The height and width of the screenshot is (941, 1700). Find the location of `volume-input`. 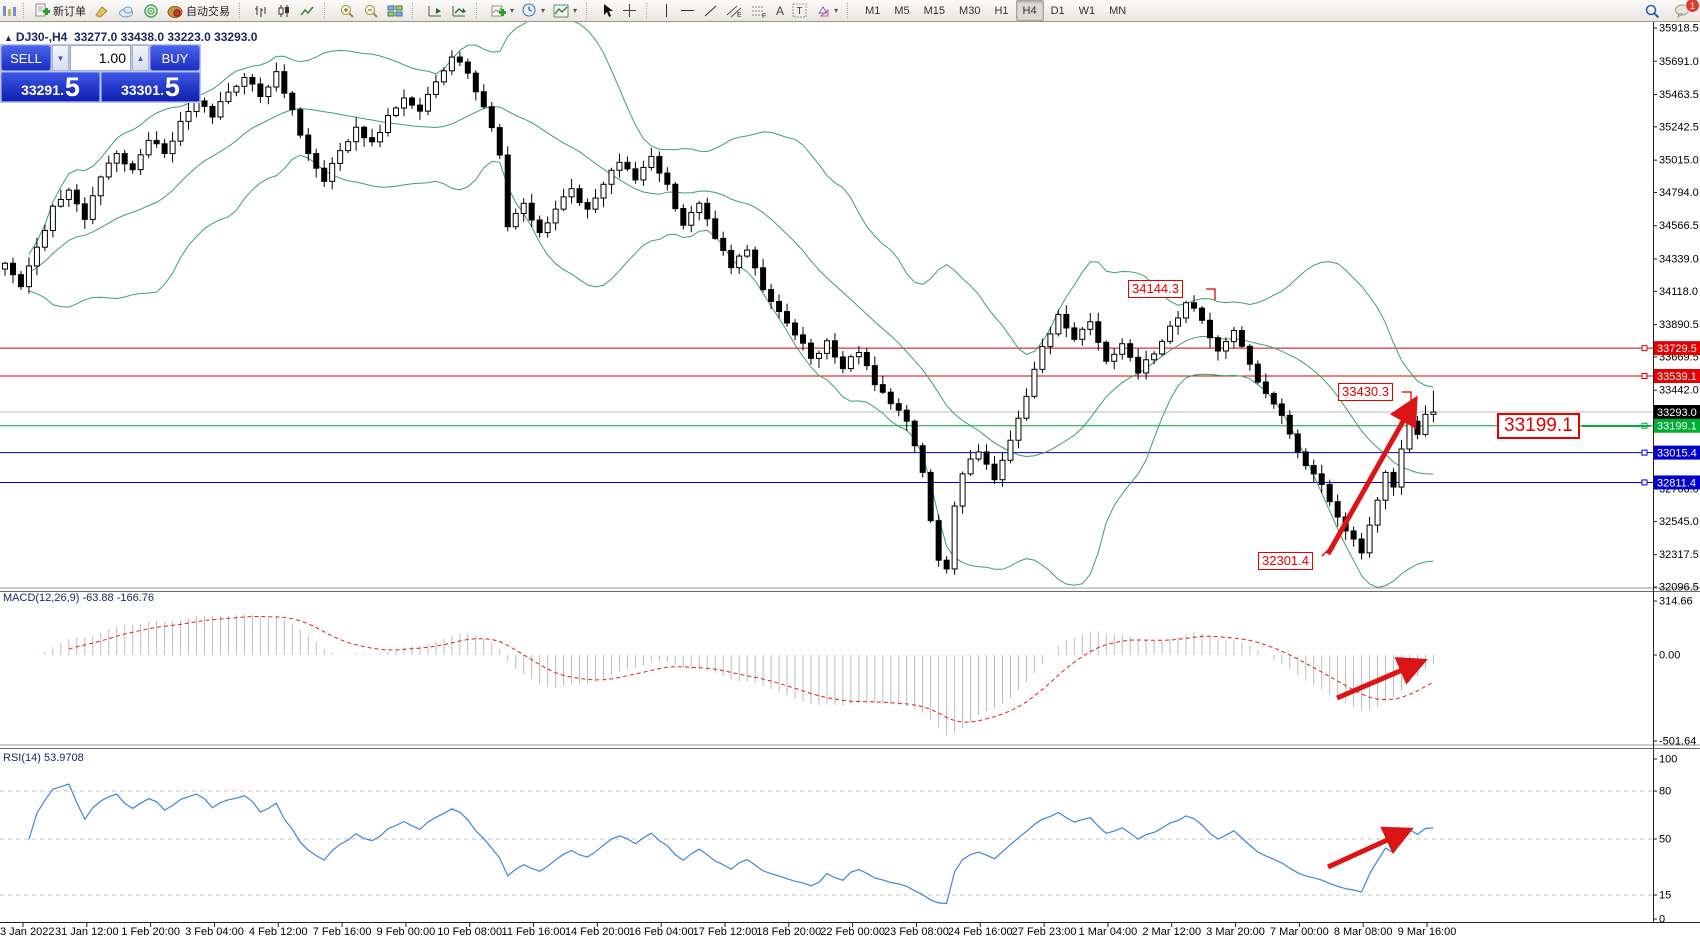

volume-input is located at coordinates (100, 58).